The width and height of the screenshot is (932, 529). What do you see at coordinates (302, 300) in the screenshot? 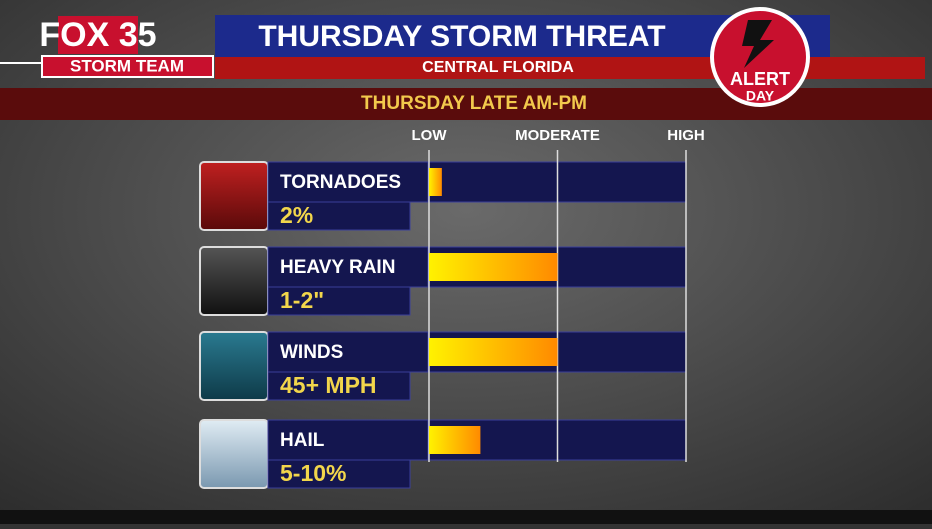
I see `amount-label: 1-2"` at bounding box center [302, 300].